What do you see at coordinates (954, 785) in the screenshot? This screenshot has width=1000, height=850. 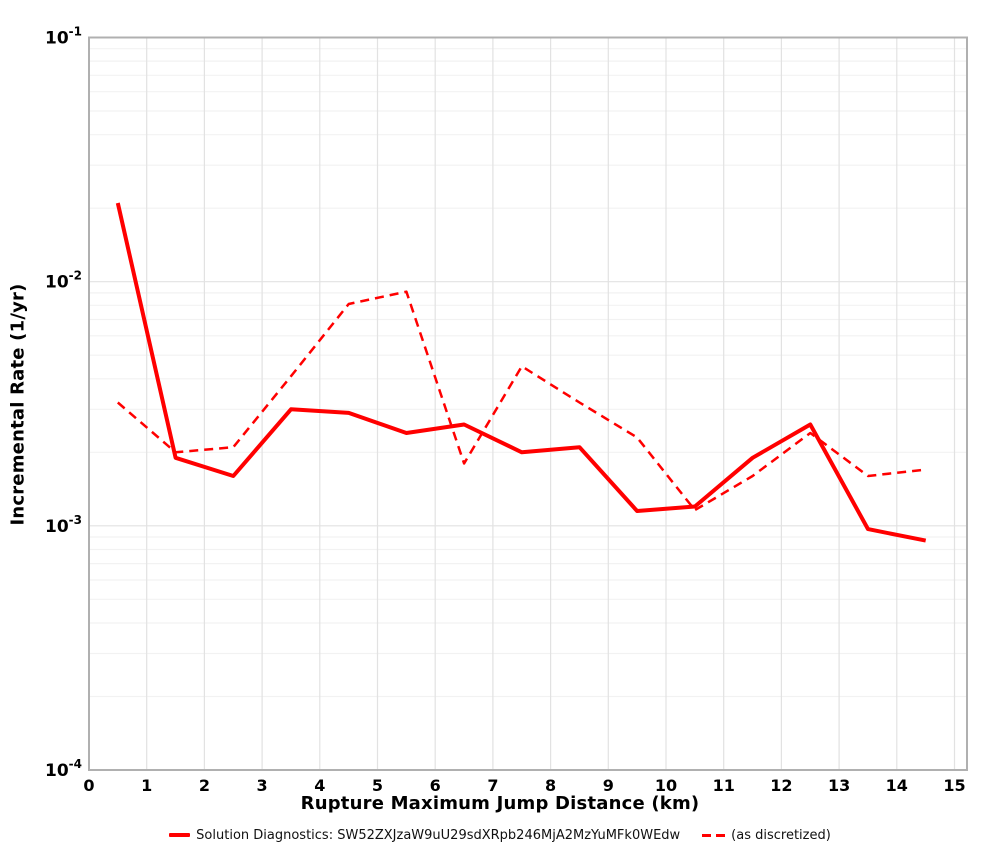 I see `x-tick-label: 15` at bounding box center [954, 785].